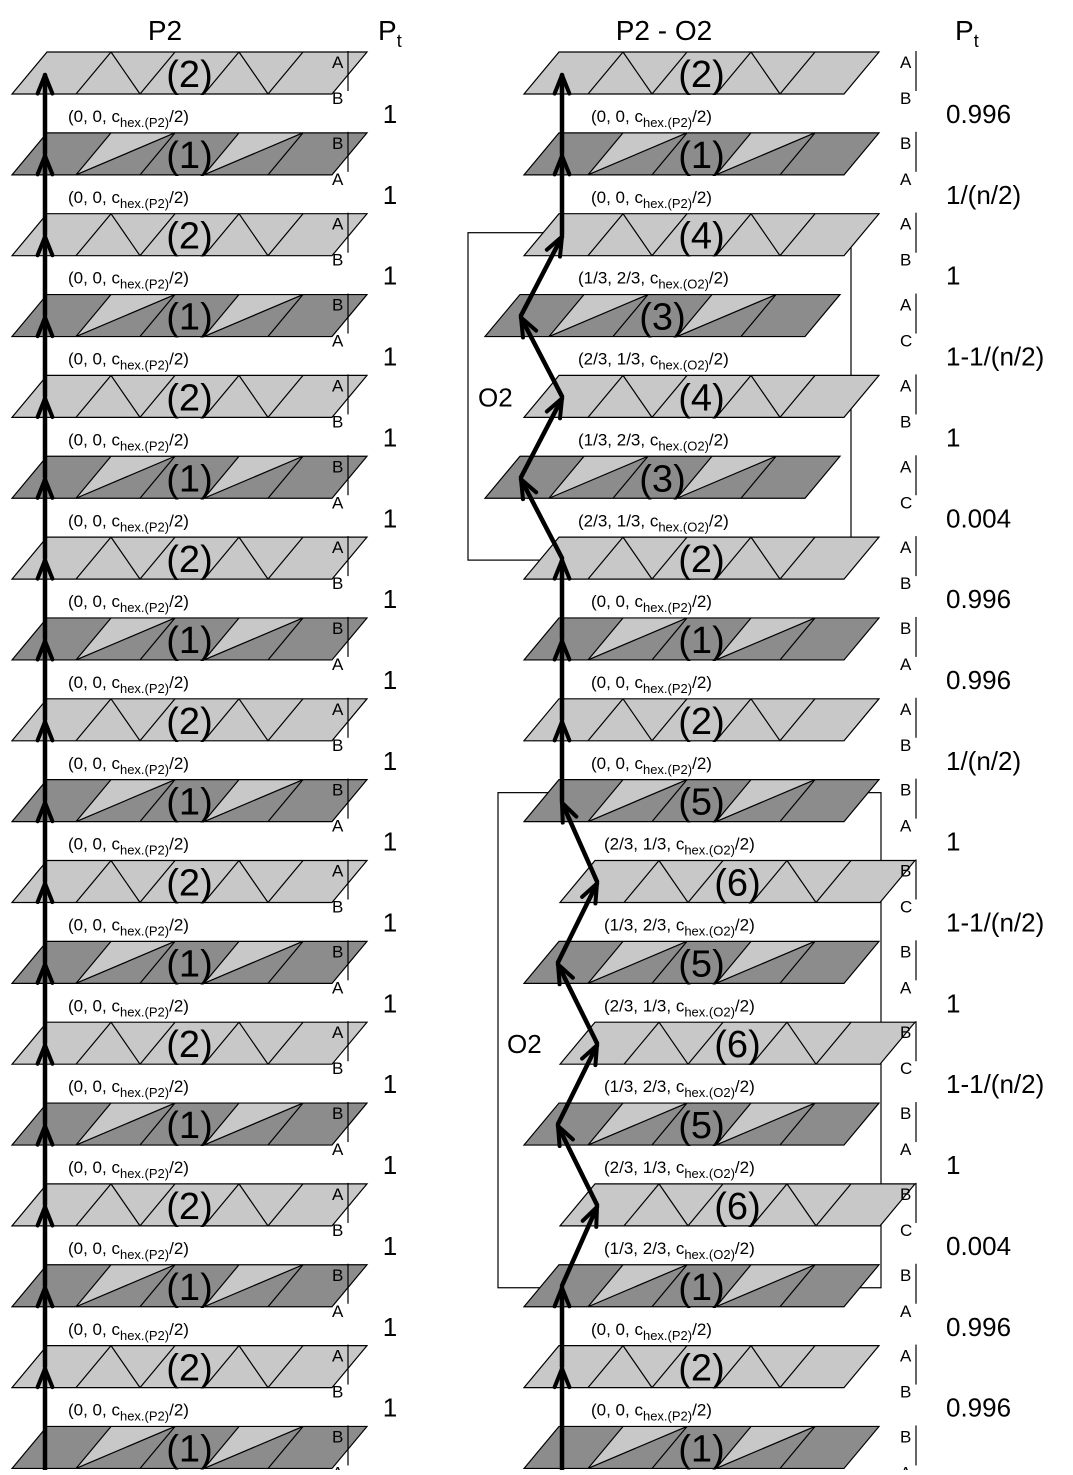 The width and height of the screenshot is (1073, 1475). What do you see at coordinates (905, 1436) in the screenshot?
I see `stacking-letter-top: B` at bounding box center [905, 1436].